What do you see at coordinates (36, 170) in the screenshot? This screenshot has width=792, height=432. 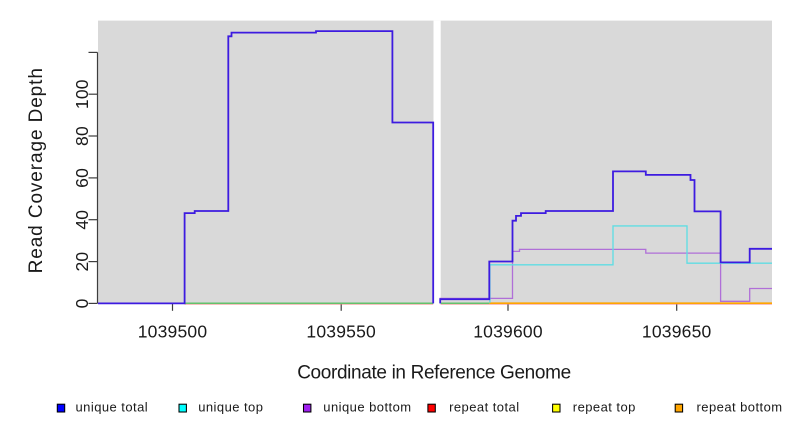 I see `svg-text: Read Coverage Depth` at bounding box center [36, 170].